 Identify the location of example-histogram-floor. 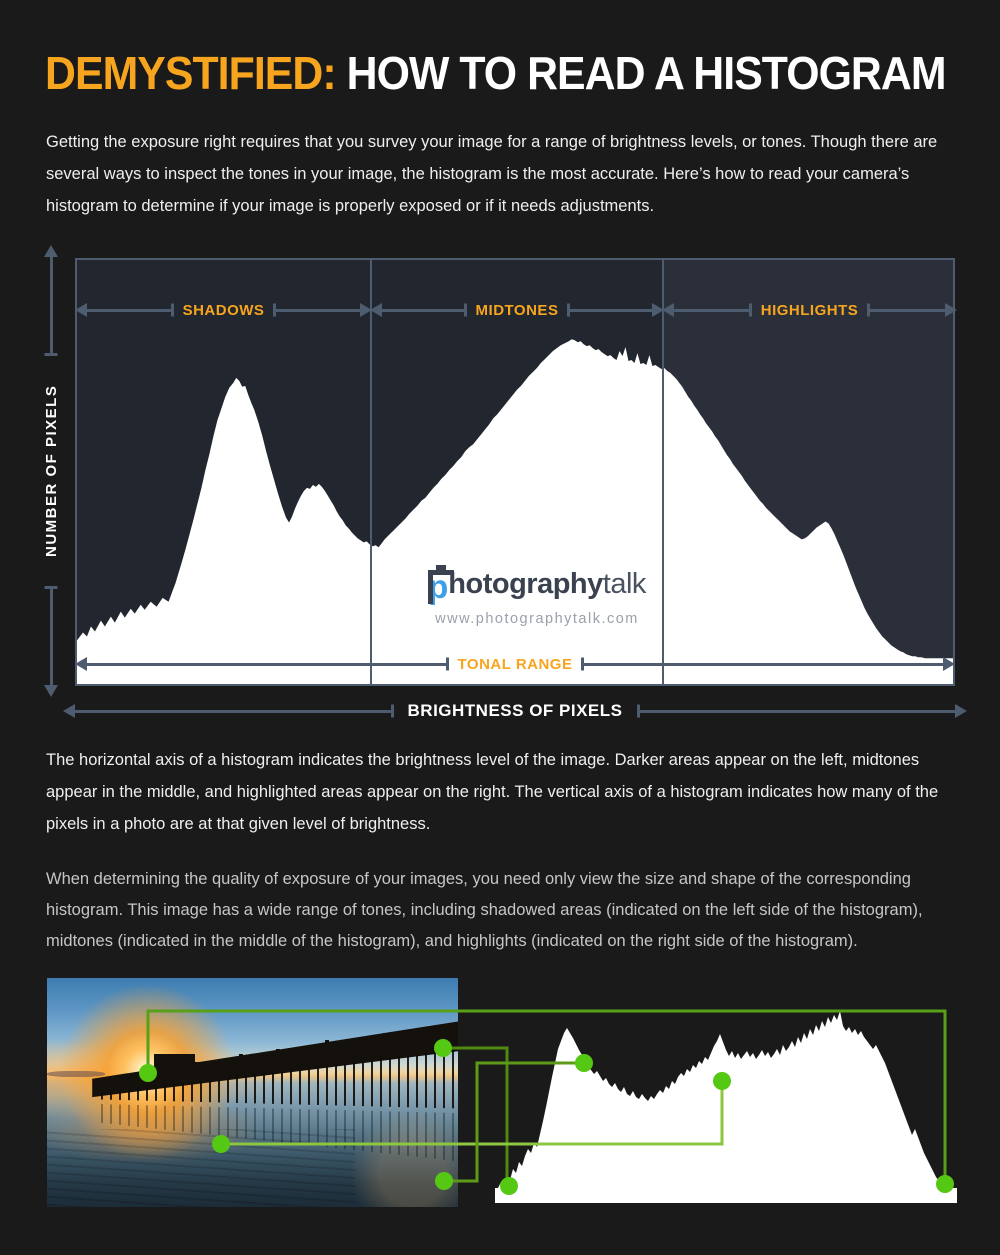
(726, 1195).